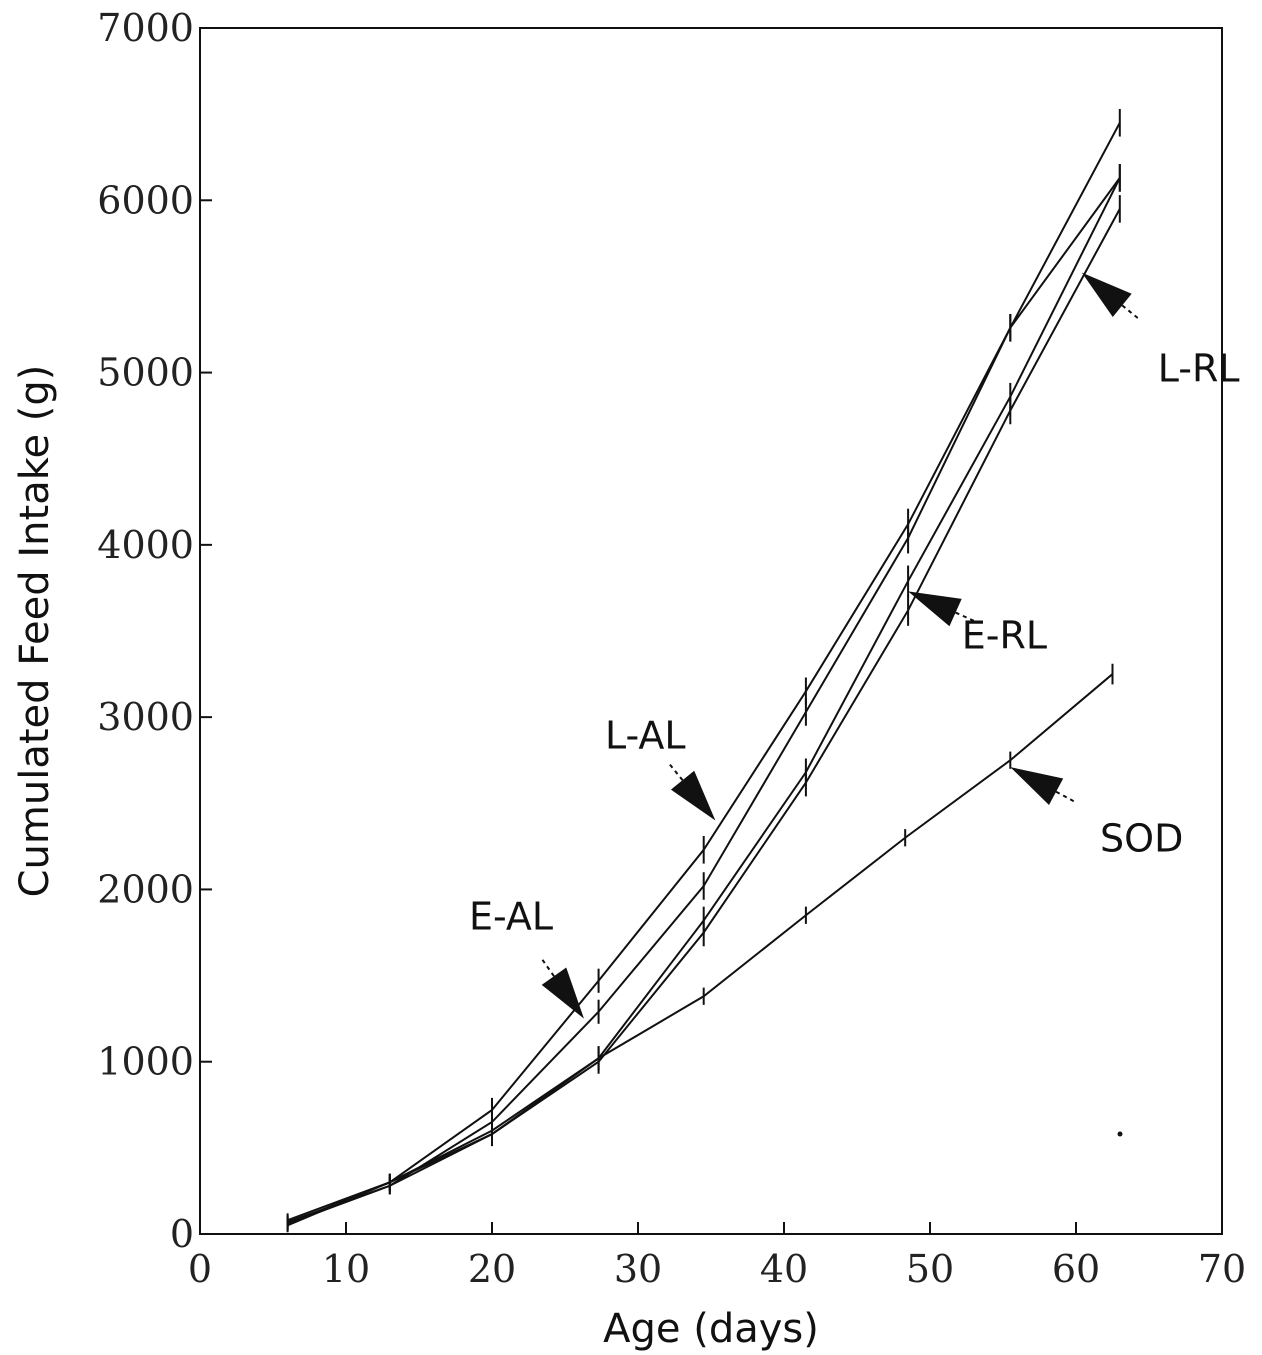 The width and height of the screenshot is (1262, 1355). What do you see at coordinates (145, 373) in the screenshot?
I see `y-tick-label: 5000` at bounding box center [145, 373].